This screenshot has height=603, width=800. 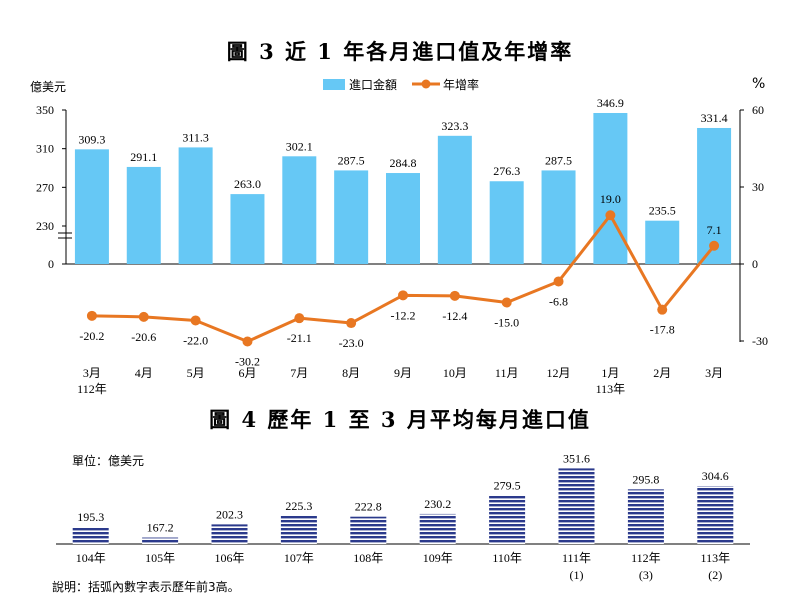 What do you see at coordinates (45, 149) in the screenshot?
I see `left-tick-label: 310` at bounding box center [45, 149].